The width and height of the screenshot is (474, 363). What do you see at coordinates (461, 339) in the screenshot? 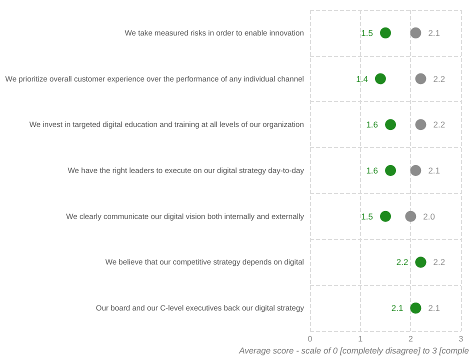
I see `x-tick-label: 3` at bounding box center [461, 339].